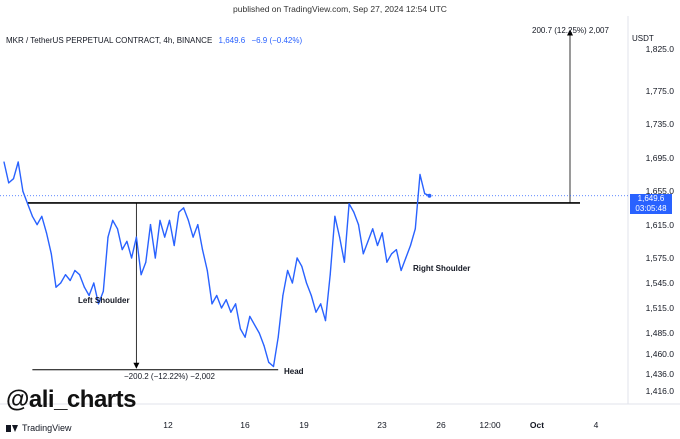  I want to click on y-tick-label: 1,460.0, so click(659, 353).